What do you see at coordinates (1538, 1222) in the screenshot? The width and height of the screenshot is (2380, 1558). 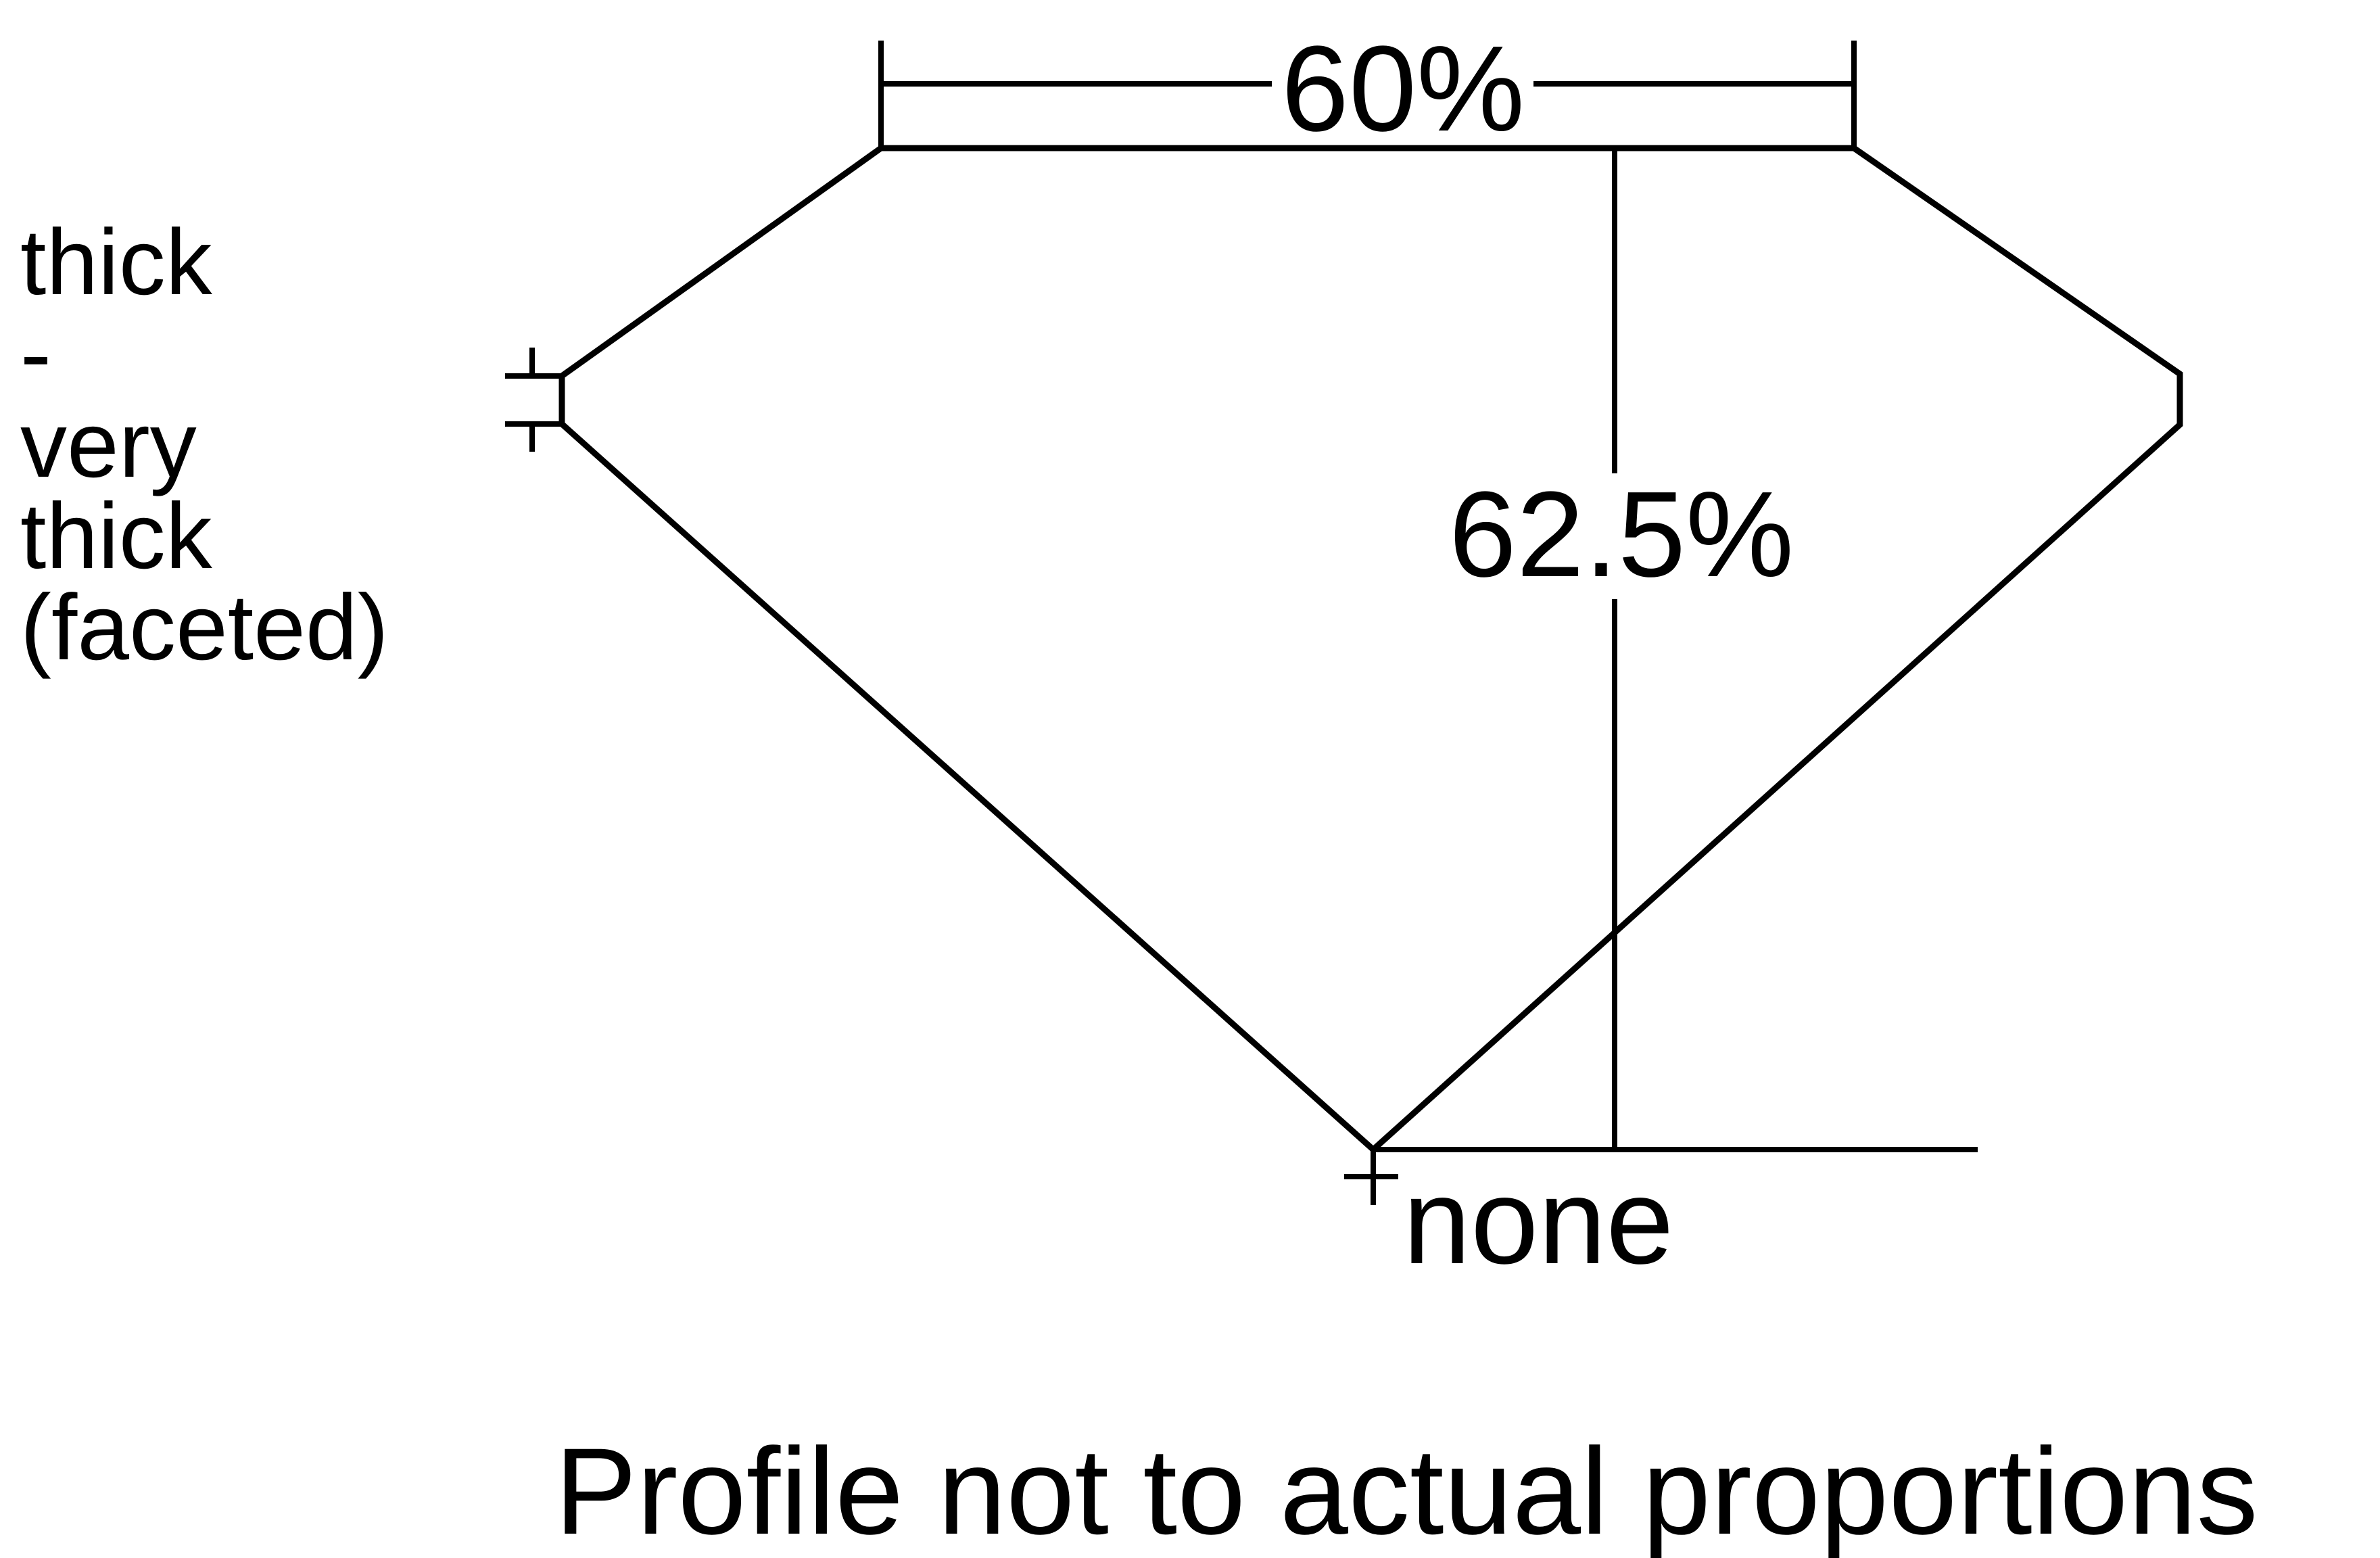 I see `culet-label: none` at bounding box center [1538, 1222].